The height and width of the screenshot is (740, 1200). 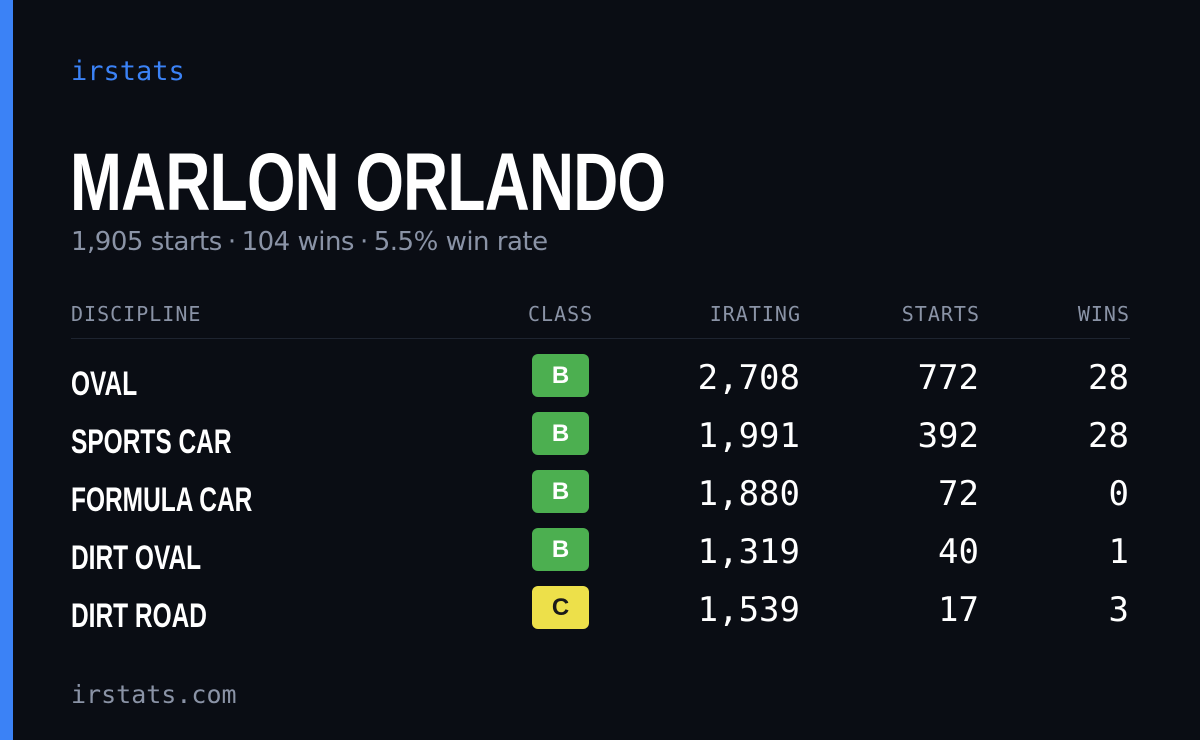 What do you see at coordinates (136, 558) in the screenshot?
I see `discipline-name: DIRT OVAL` at bounding box center [136, 558].